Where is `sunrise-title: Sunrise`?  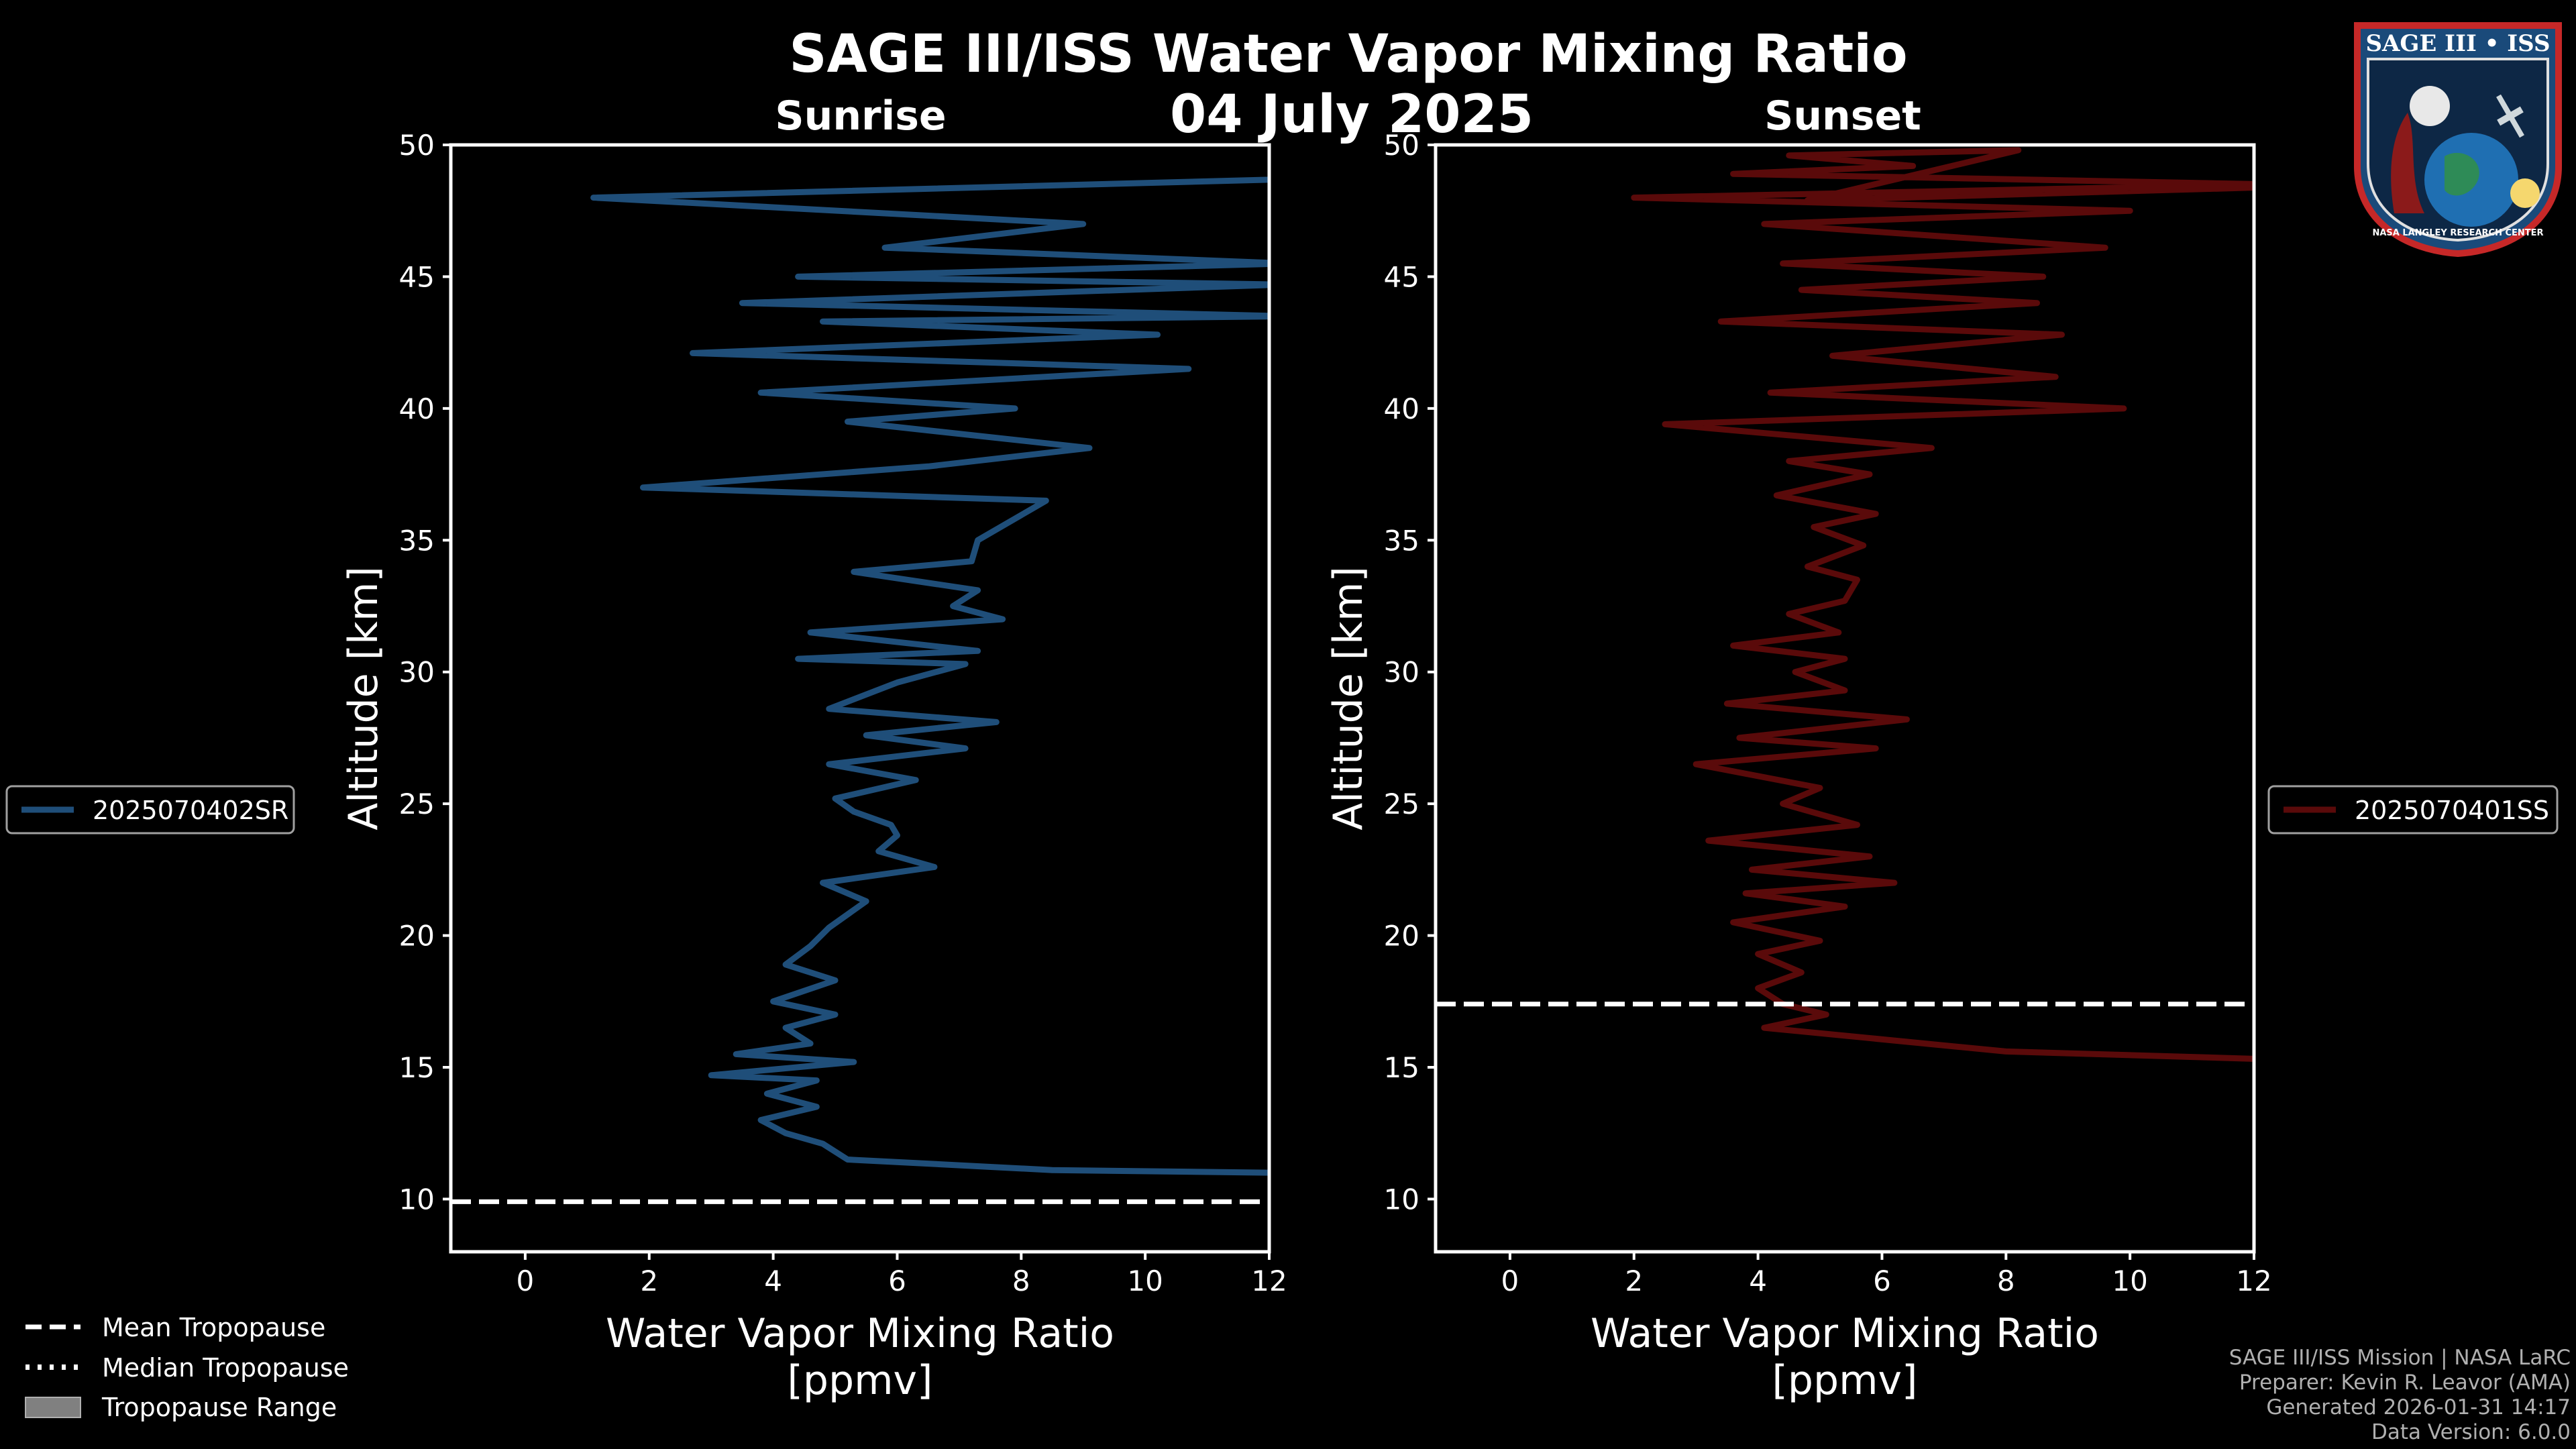 sunrise-title: Sunrise is located at coordinates (861, 116).